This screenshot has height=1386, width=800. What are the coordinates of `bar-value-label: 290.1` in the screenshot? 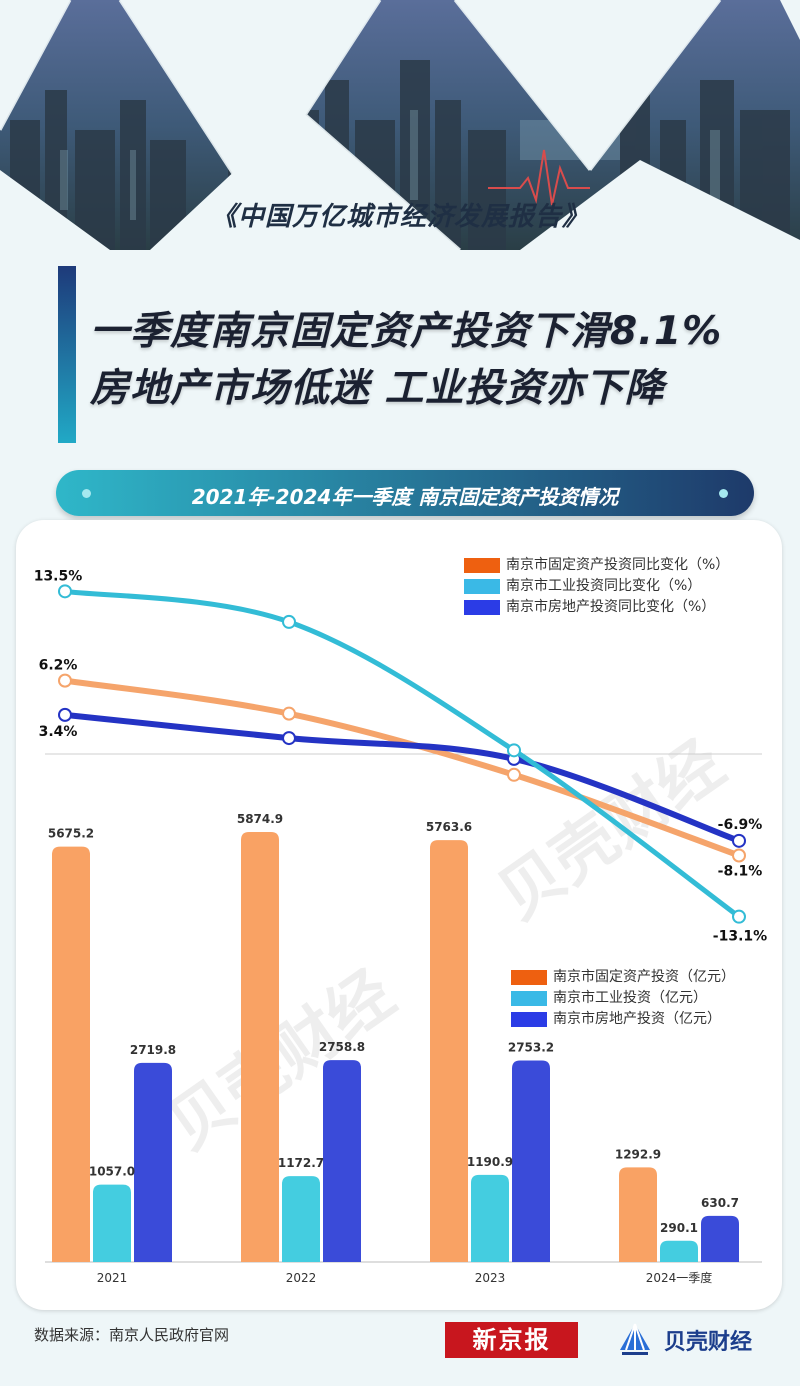 It's located at (679, 1228).